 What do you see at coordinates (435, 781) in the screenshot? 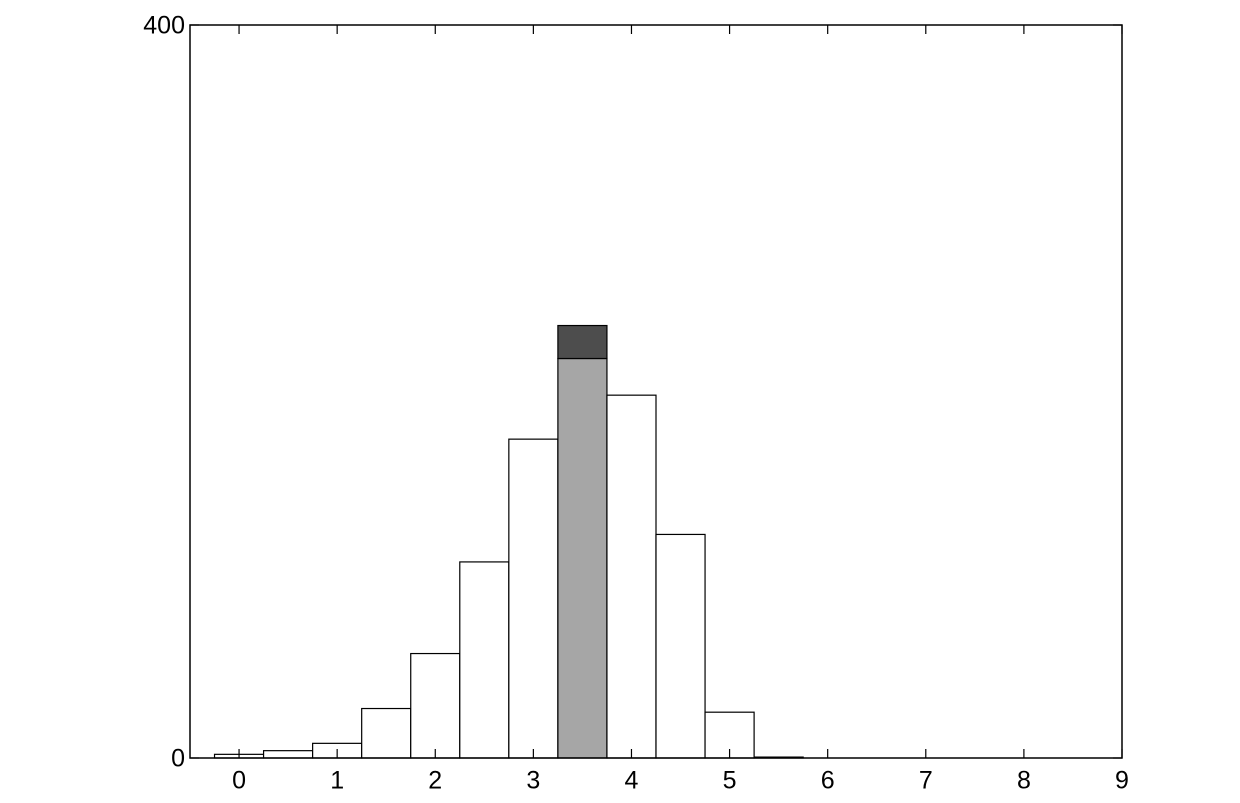
I see `x-tick-label: 2` at bounding box center [435, 781].